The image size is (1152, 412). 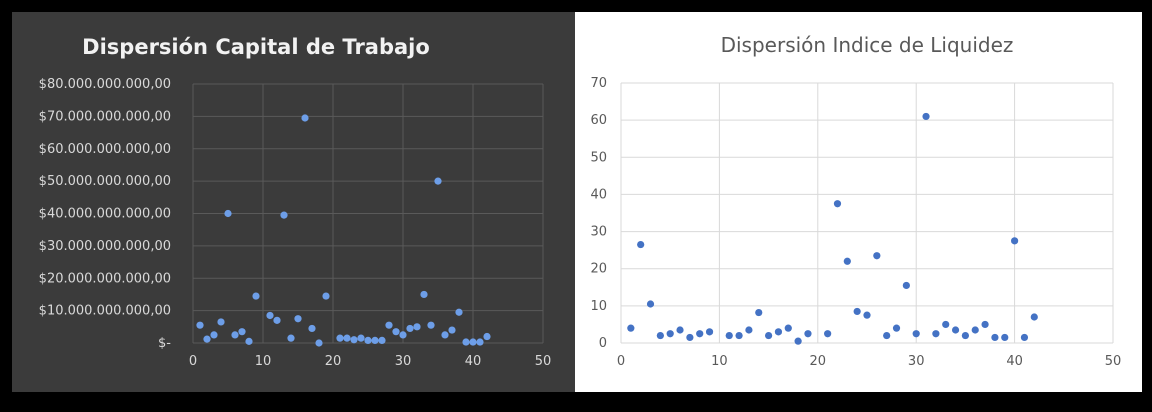 What do you see at coordinates (164, 343) in the screenshot?
I see `y-tick-label: $-` at bounding box center [164, 343].